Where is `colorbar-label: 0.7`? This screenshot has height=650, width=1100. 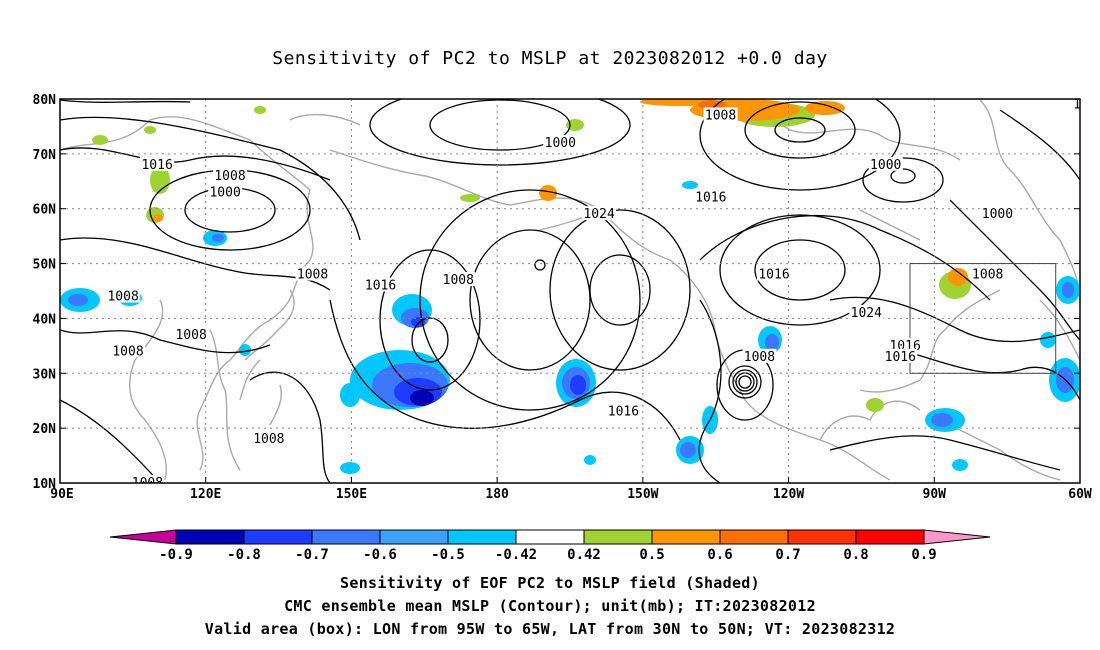
colorbar-label: 0.7 is located at coordinates (787, 555).